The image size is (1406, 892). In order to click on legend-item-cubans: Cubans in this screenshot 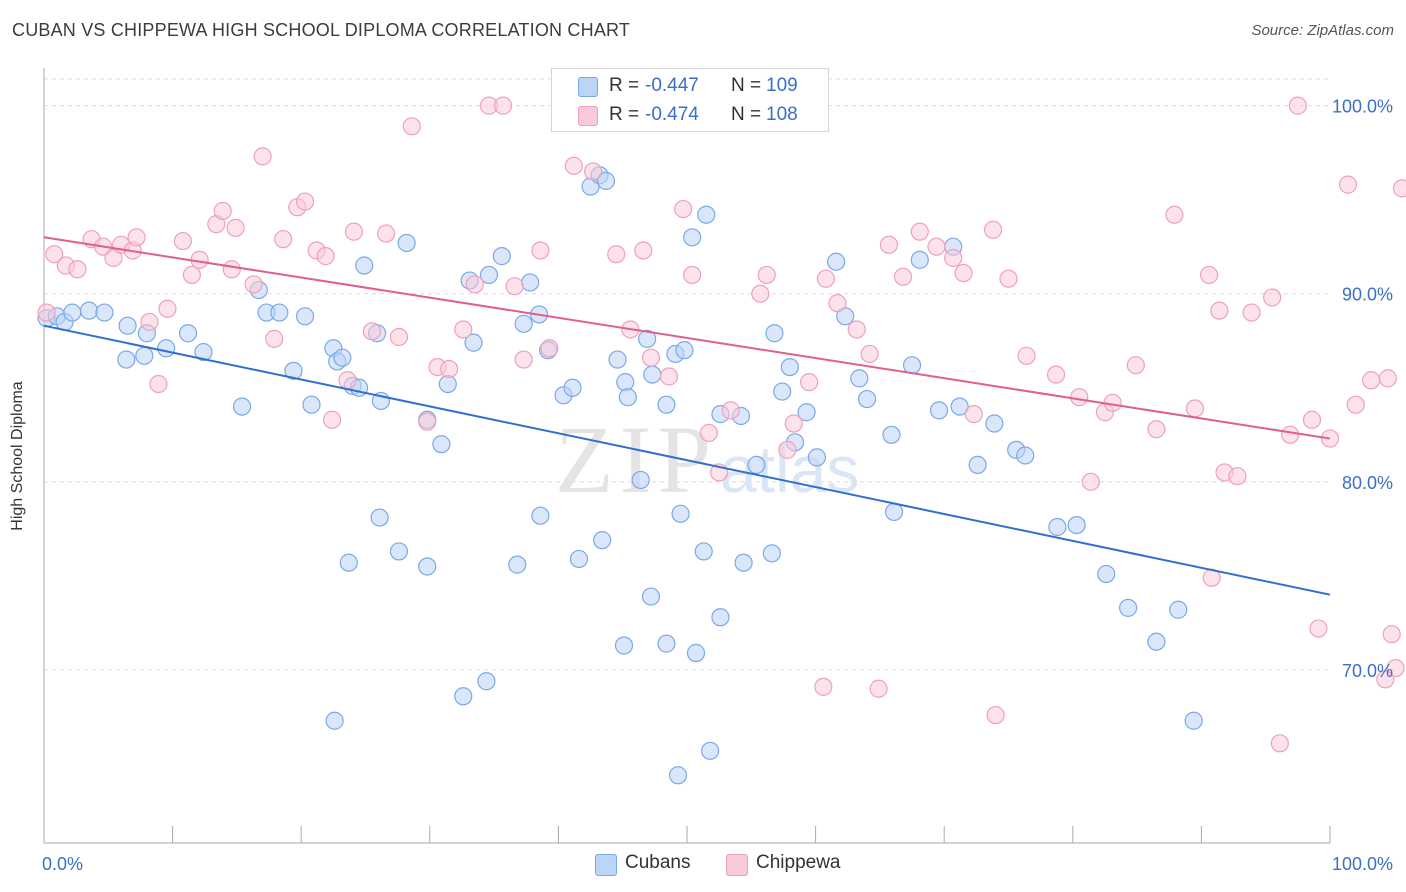, I will do `click(650, 864)`.